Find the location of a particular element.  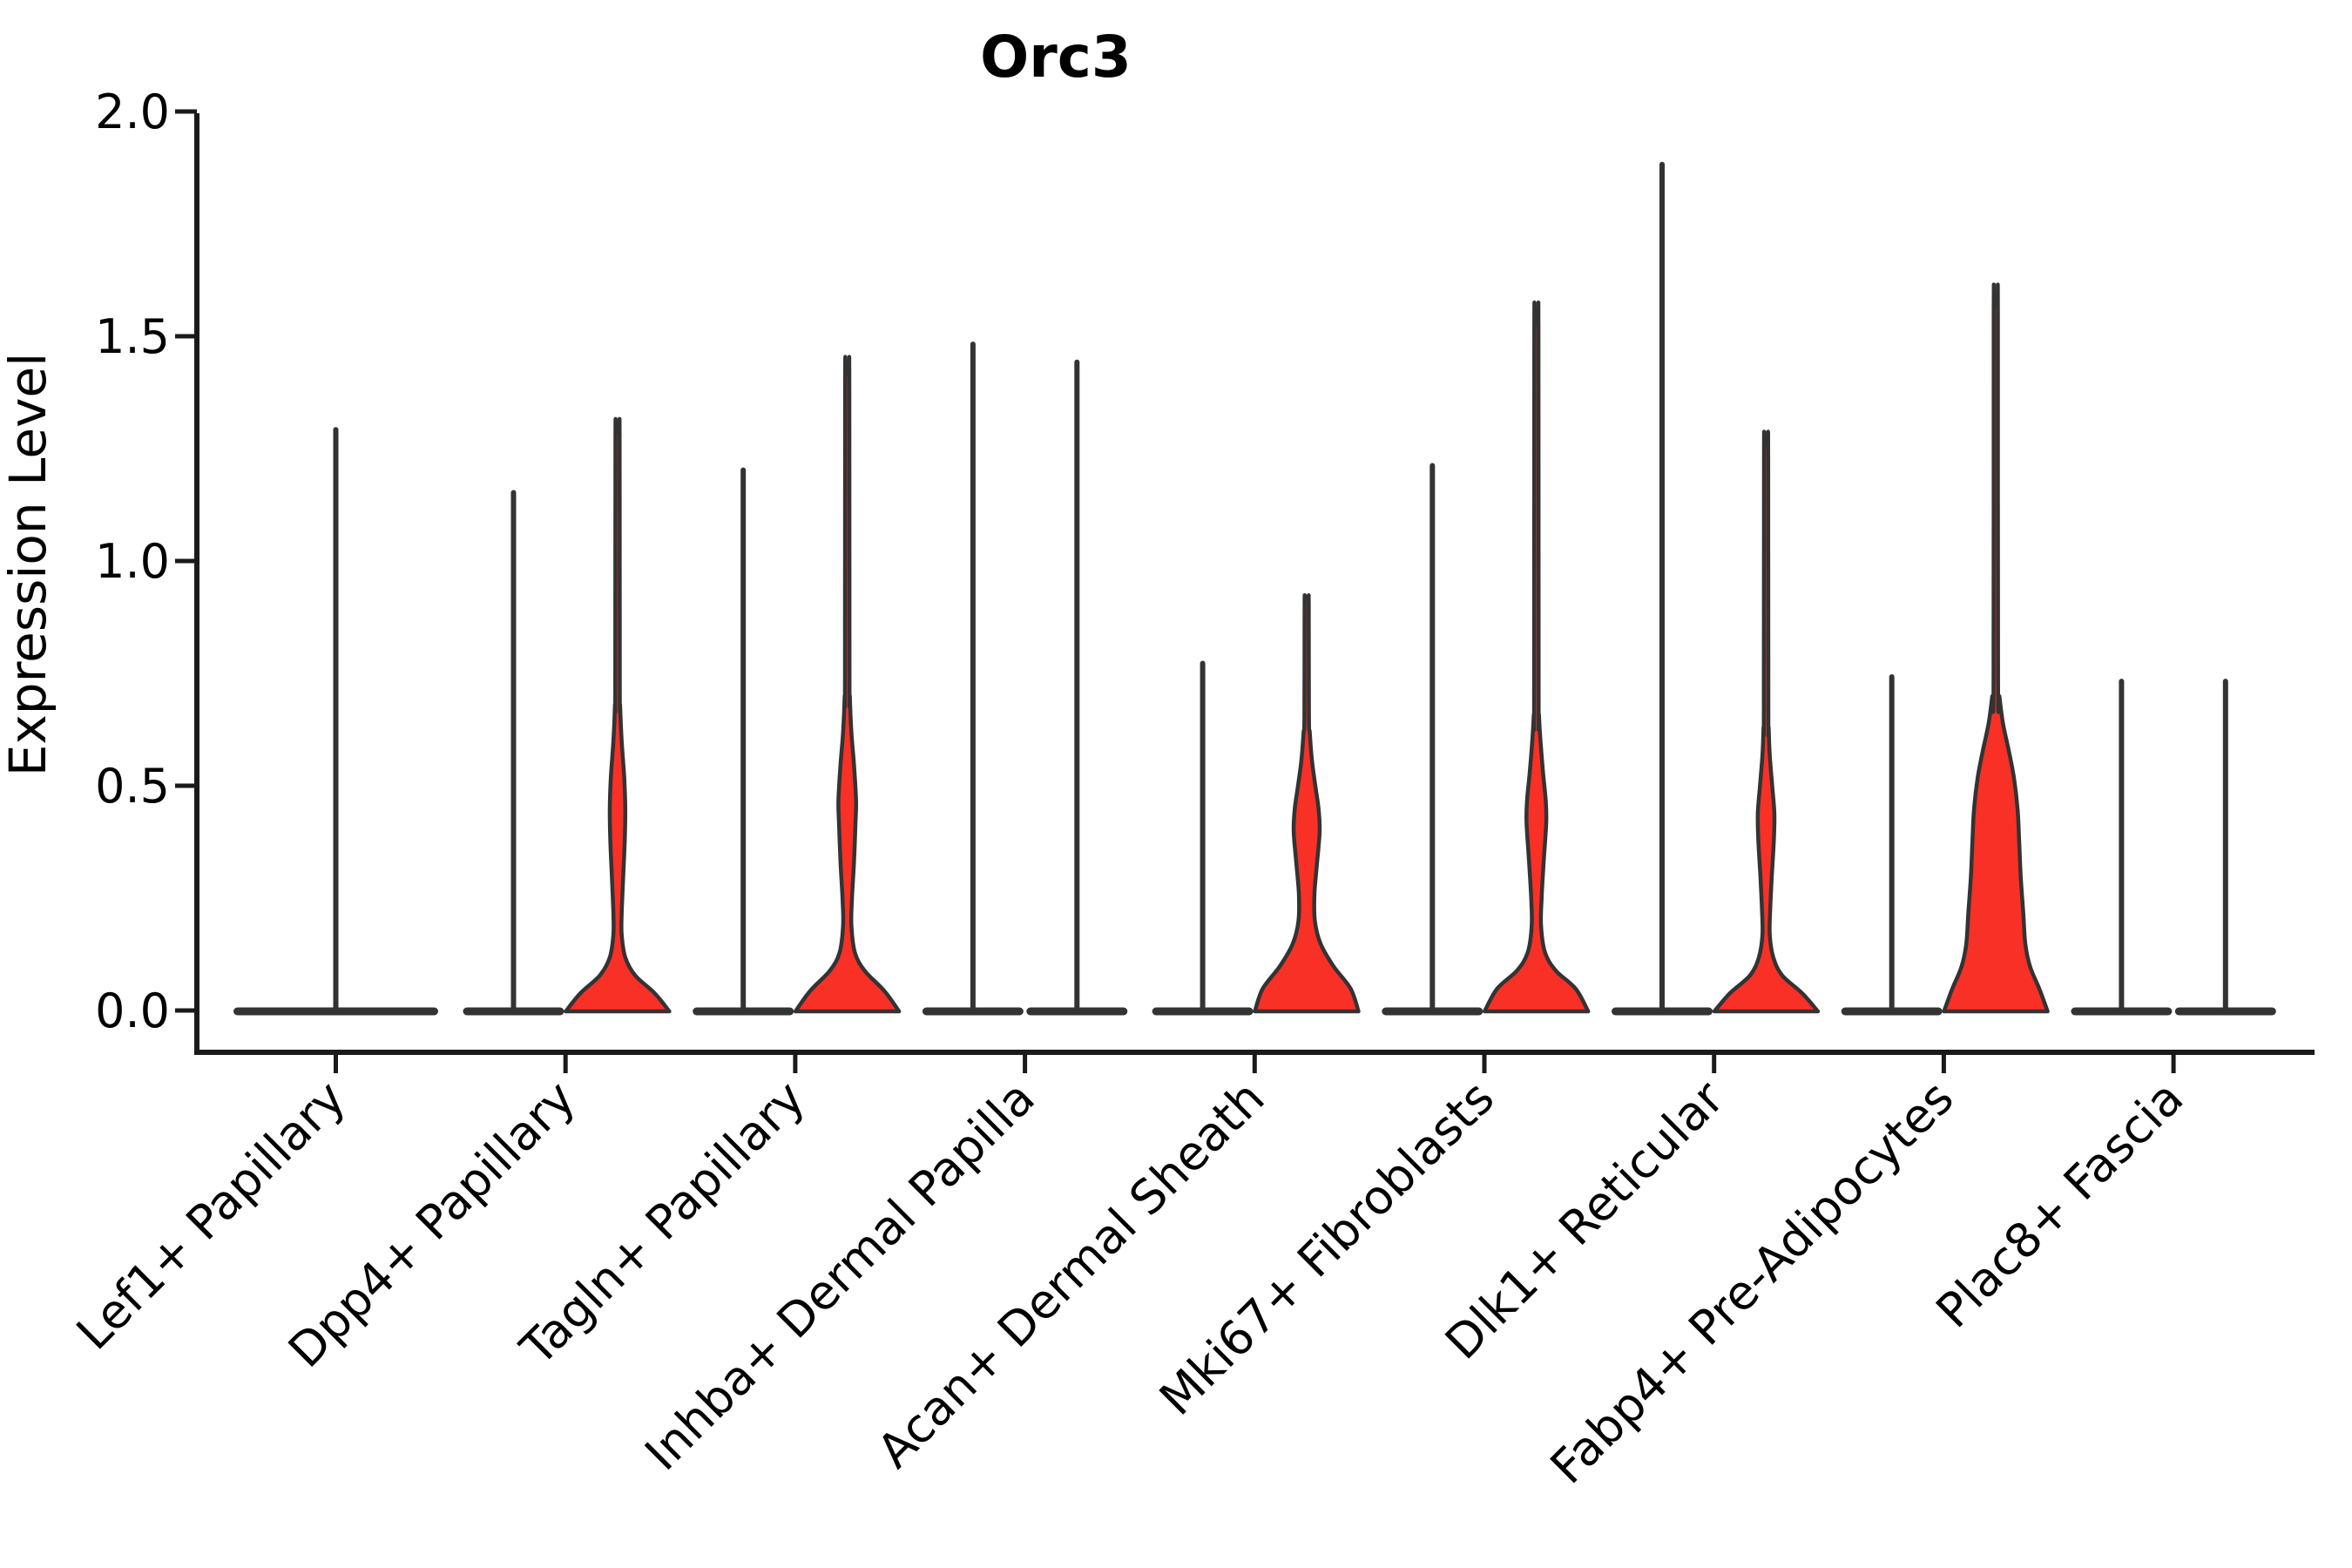

y-tick-label: 0.0 is located at coordinates (132, 1011).